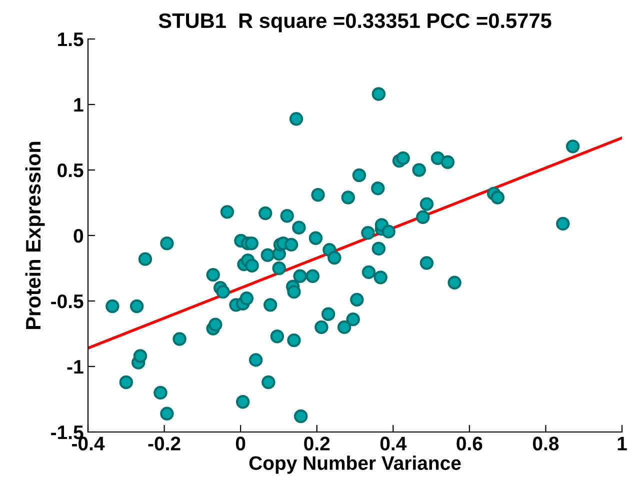 The image size is (630, 484). What do you see at coordinates (355, 22) in the screenshot?
I see `chart-title: STUB1 R square =0.33351 PCC =0.5775` at bounding box center [355, 22].